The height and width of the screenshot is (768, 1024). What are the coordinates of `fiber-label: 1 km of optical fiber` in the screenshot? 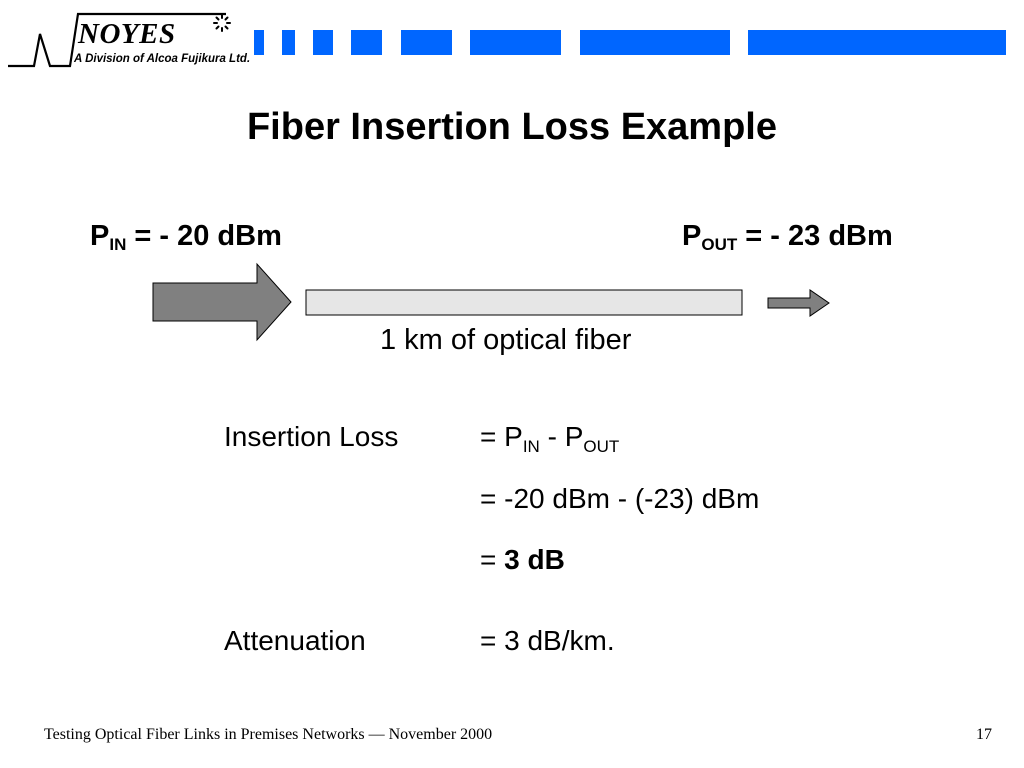 It's located at (506, 340).